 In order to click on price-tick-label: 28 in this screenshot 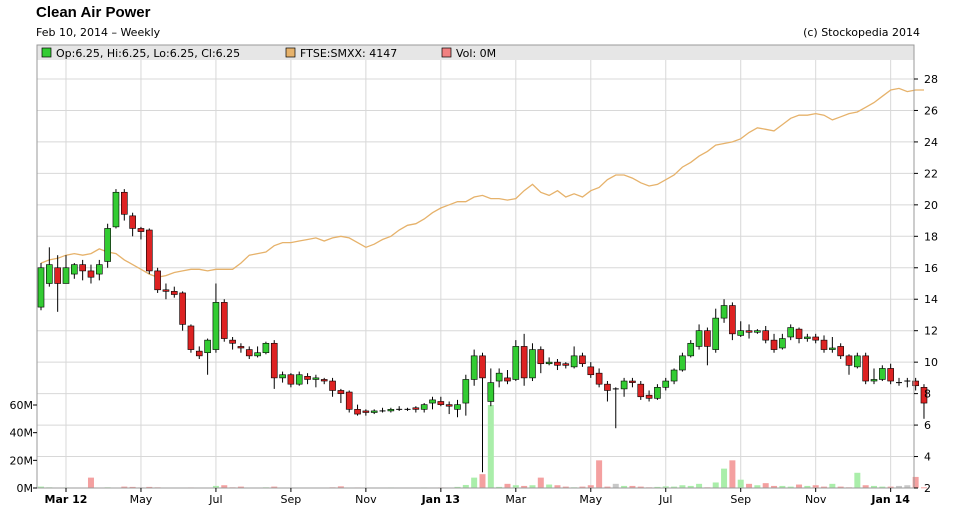, I will do `click(931, 79)`.